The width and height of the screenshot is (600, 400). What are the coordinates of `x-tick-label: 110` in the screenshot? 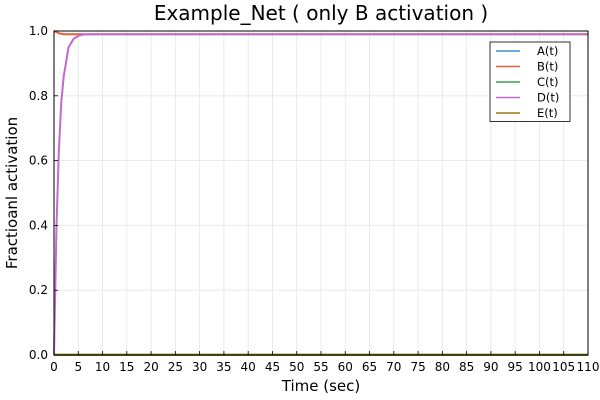 It's located at (588, 367).